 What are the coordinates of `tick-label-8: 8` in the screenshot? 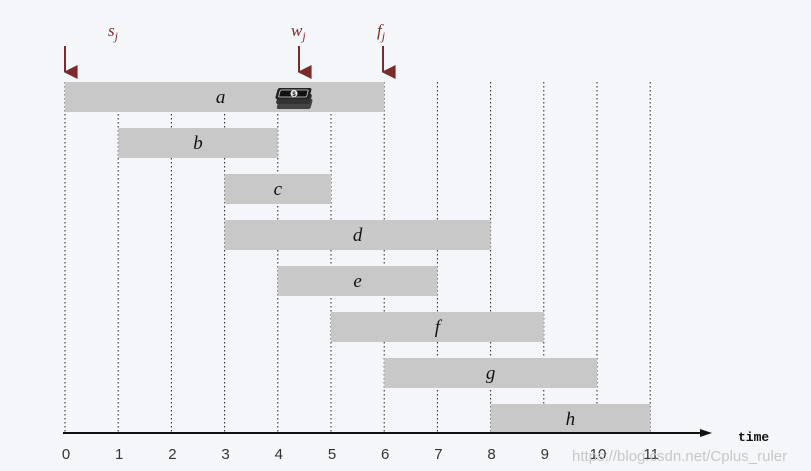 It's located at (491, 454).